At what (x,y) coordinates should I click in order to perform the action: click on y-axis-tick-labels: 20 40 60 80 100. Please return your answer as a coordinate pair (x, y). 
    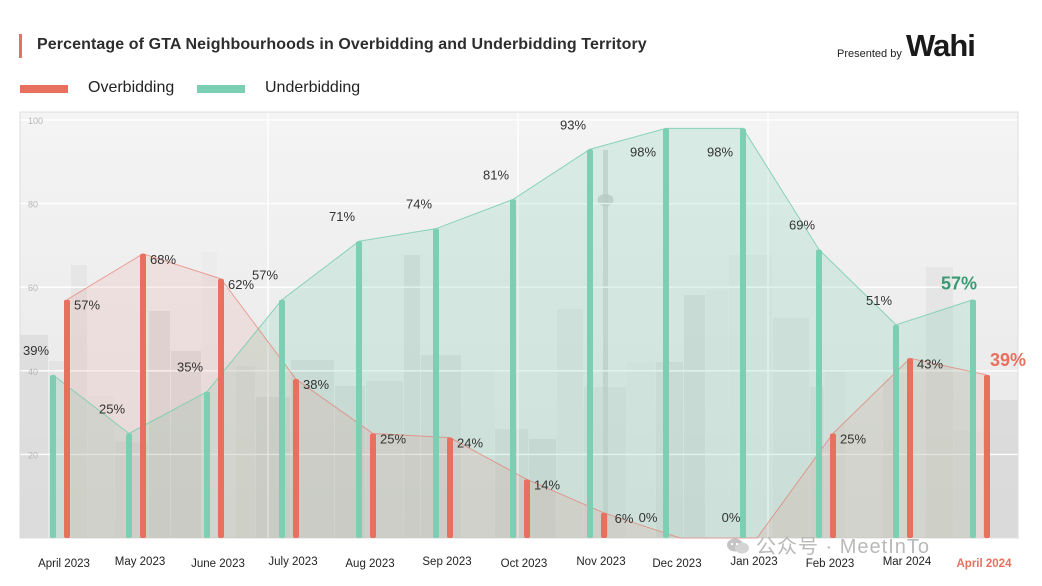
    Looking at the image, I should click on (35, 288).